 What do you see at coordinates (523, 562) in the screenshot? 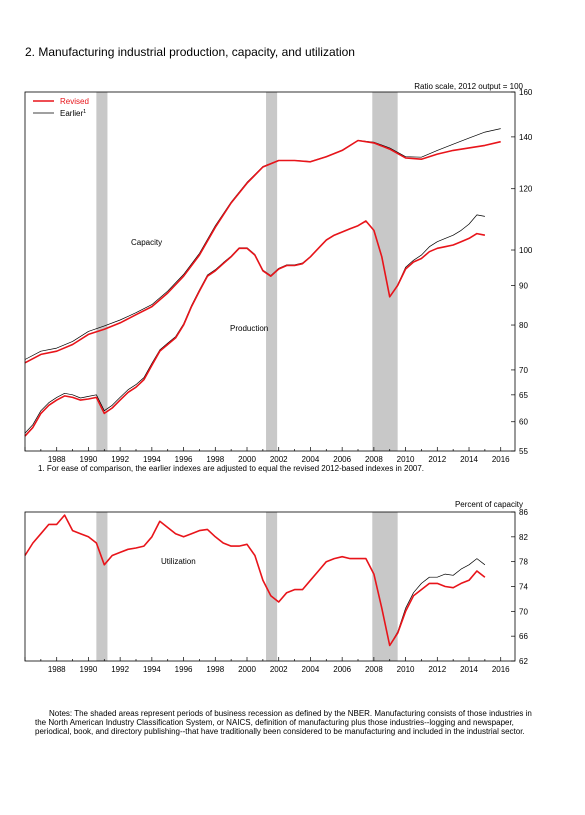
I see `bot-ytick-label: 78` at bounding box center [523, 562].